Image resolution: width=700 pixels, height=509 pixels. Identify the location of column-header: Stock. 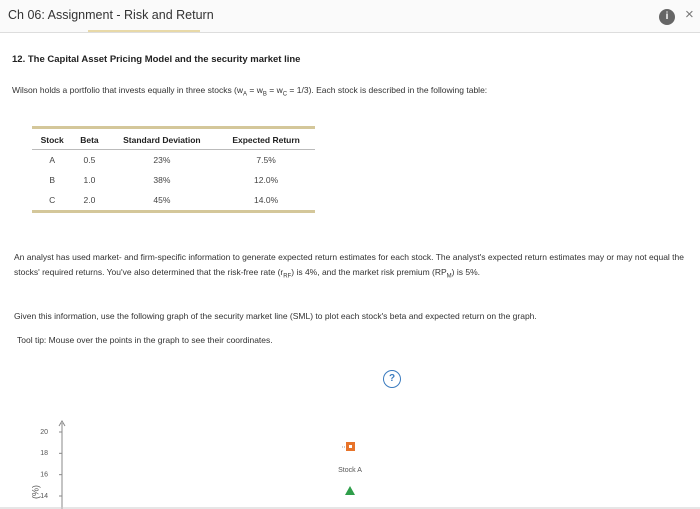
(52, 138).